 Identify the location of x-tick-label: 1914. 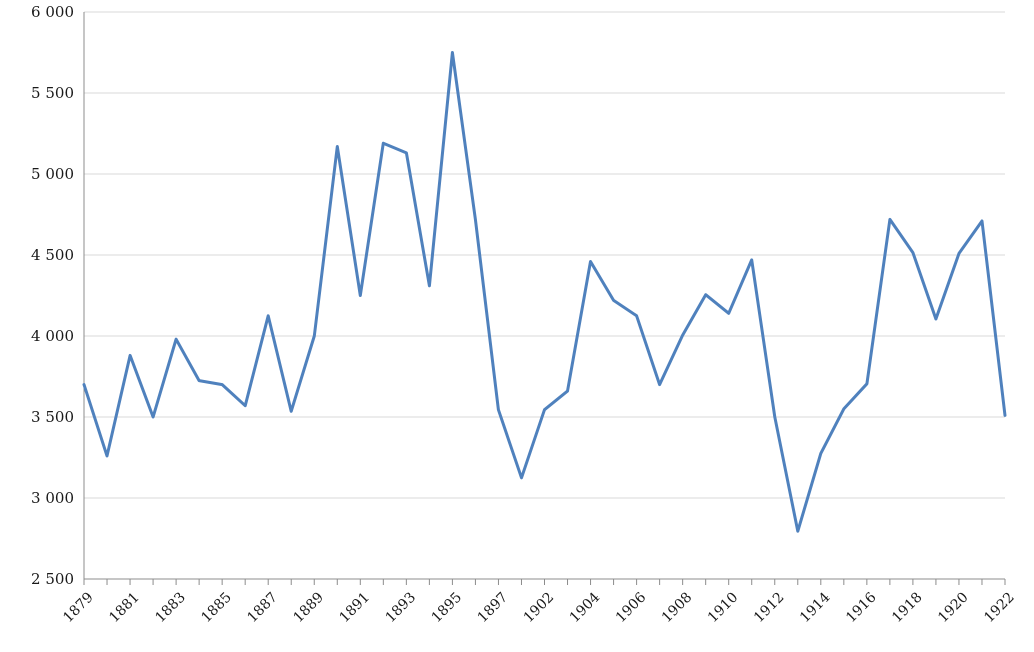
(815, 607).